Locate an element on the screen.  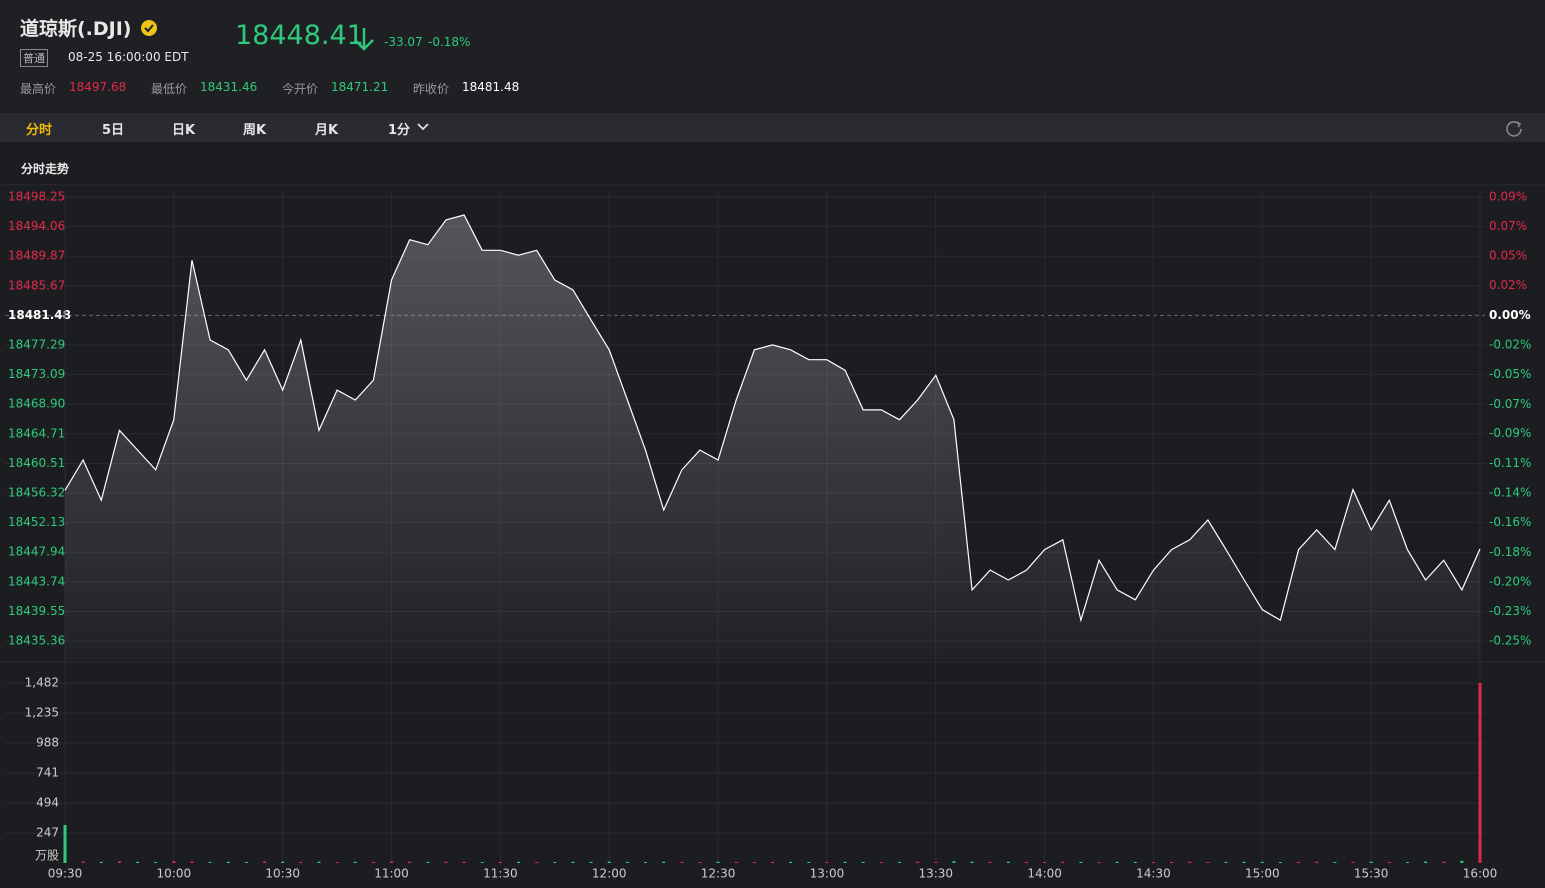
x-tick-label: 12:30 is located at coordinates (718, 874).